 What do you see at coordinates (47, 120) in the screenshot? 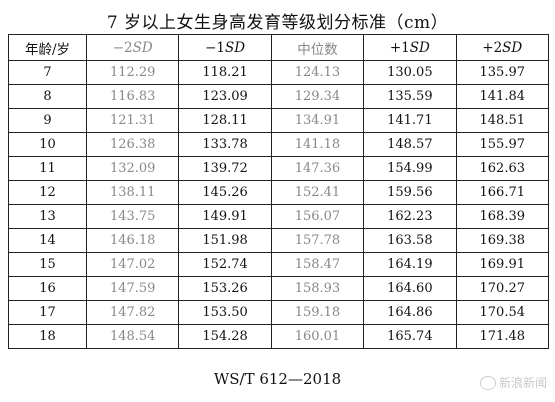
I see `age-cell: 9` at bounding box center [47, 120].